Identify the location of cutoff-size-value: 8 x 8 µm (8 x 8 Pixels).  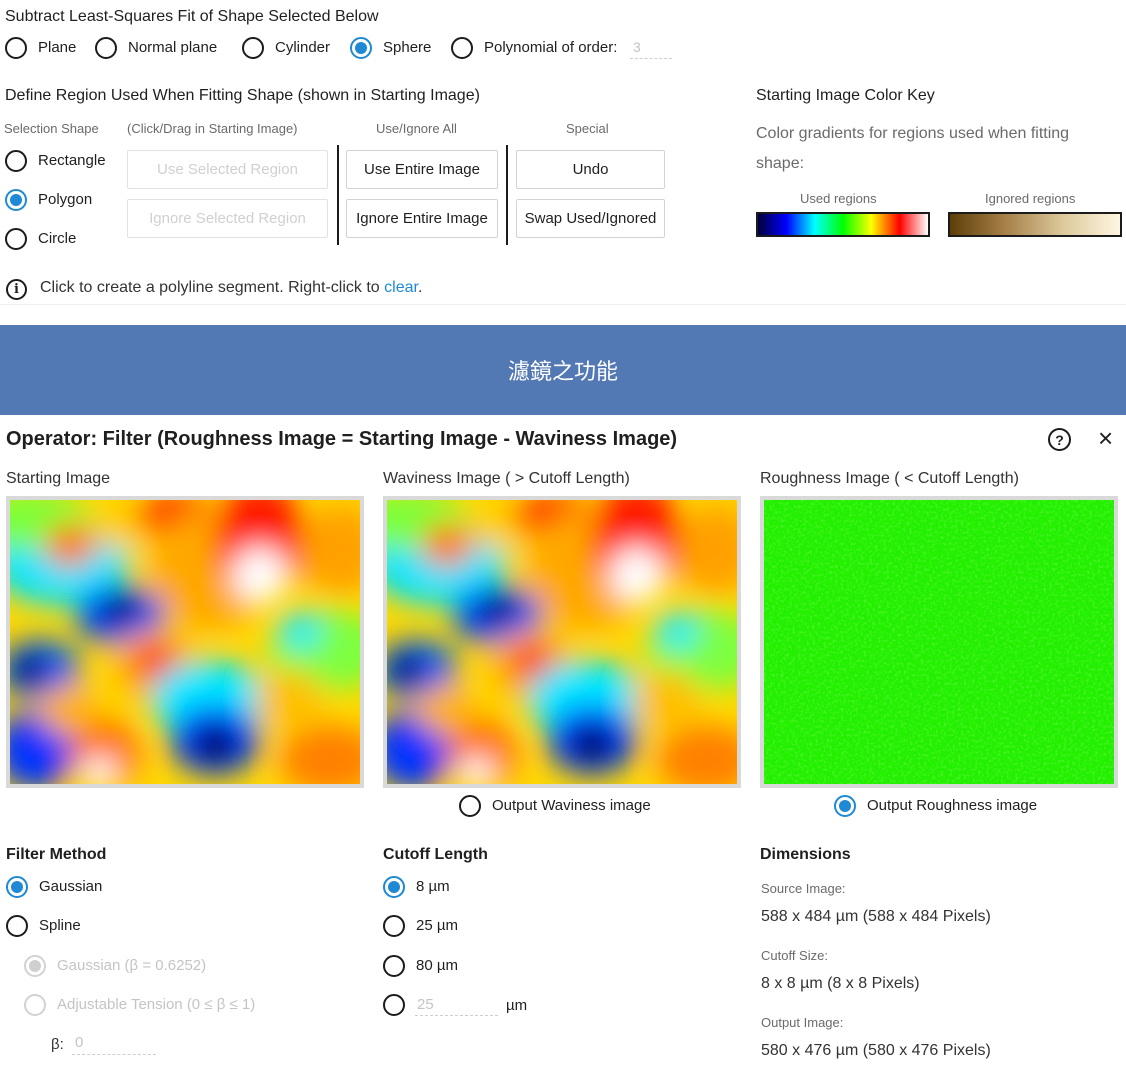
(840, 983).